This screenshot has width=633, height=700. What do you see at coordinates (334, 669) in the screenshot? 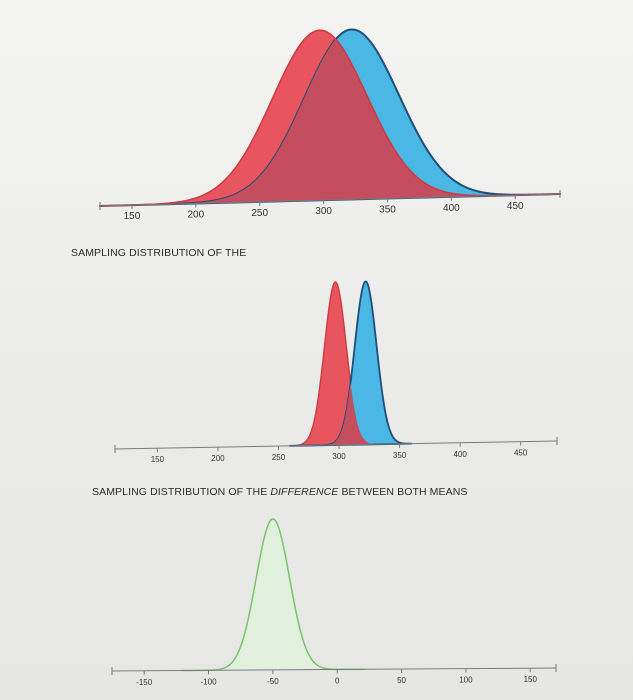
I see `chart3-x-axis` at bounding box center [334, 669].